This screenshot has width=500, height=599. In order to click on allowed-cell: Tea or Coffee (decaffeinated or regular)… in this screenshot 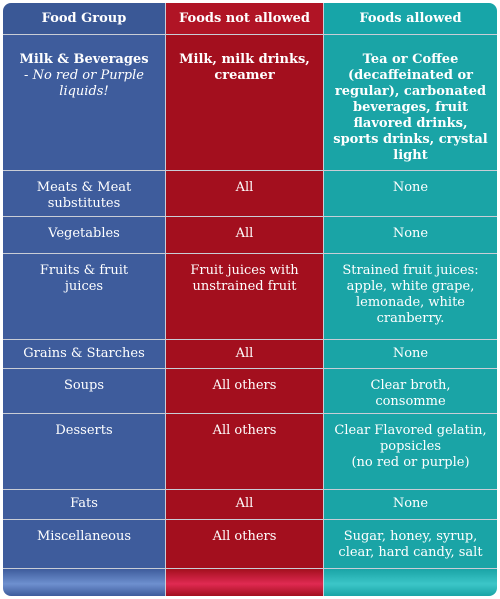, I will do `click(410, 102)`.